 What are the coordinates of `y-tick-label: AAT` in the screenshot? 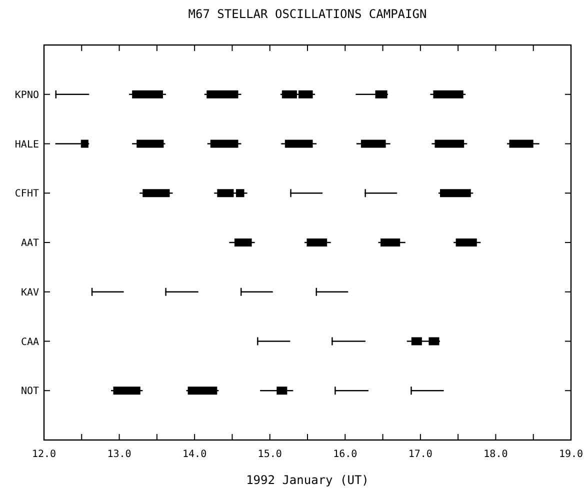 It's located at (29, 243).